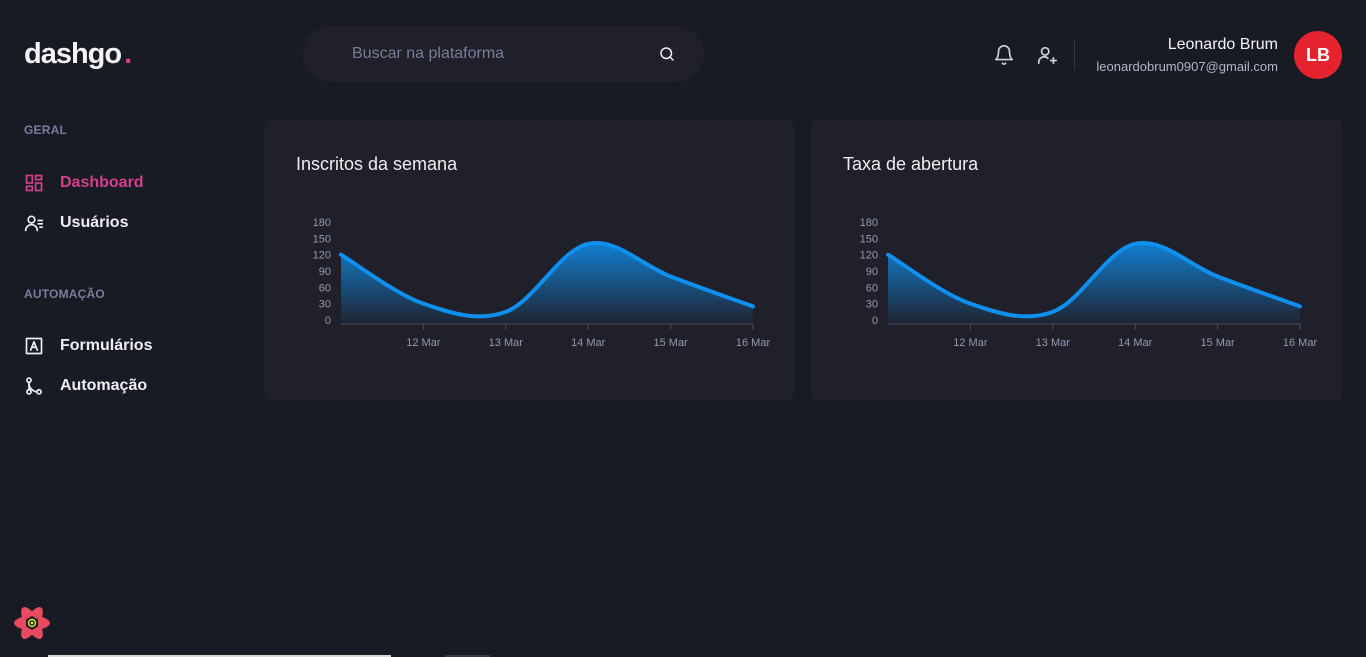 The image size is (1366, 657). Describe the element at coordinates (1222, 44) in the screenshot. I see `profile-name: Leonardo Brum` at that location.